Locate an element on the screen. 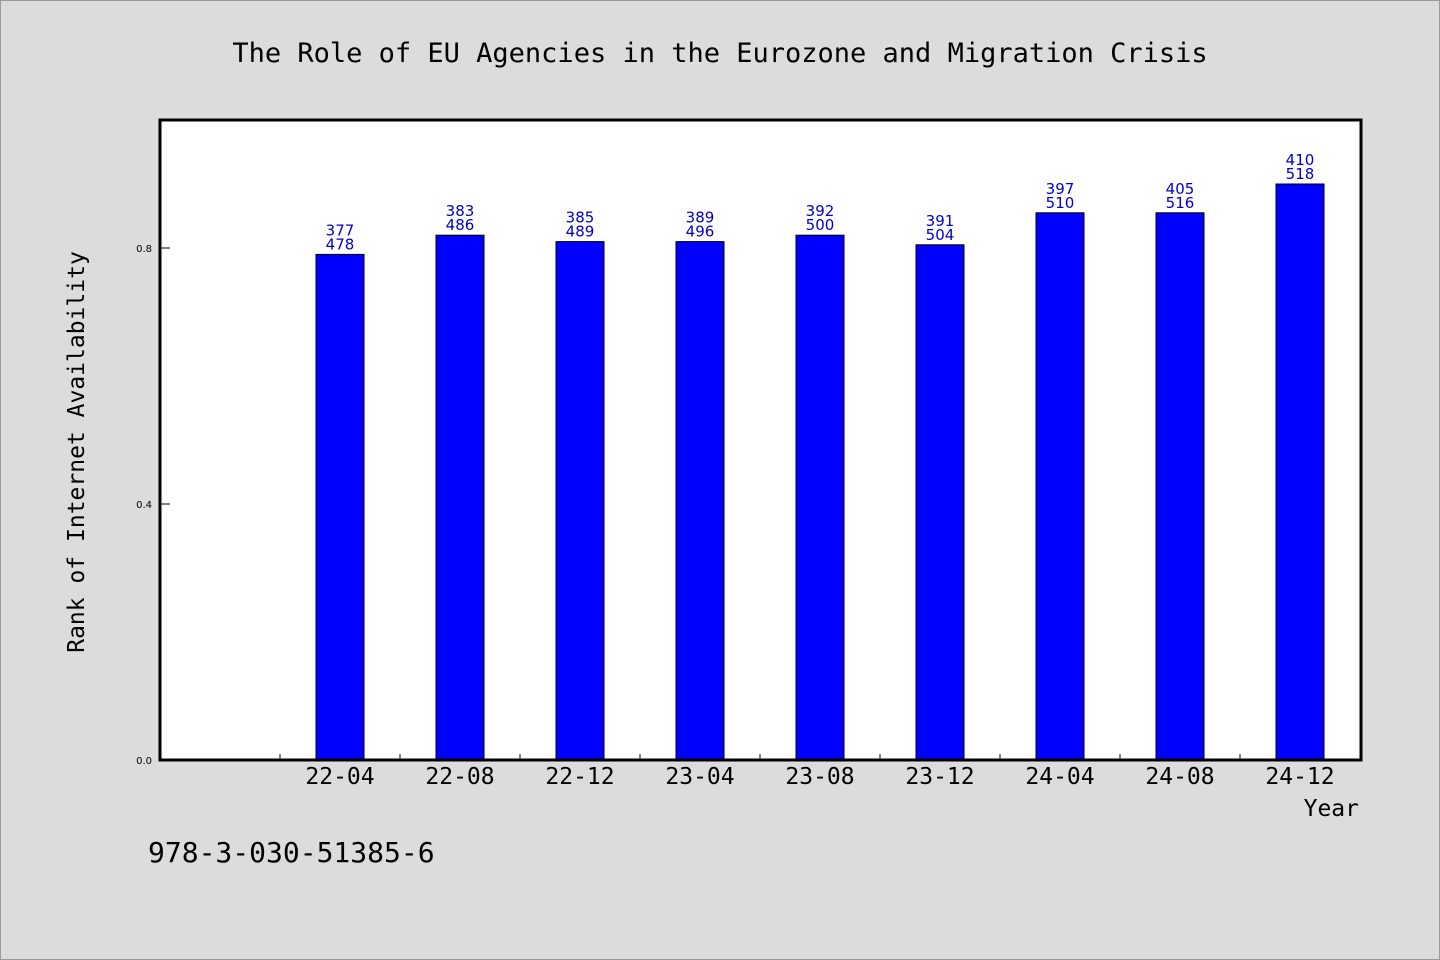 This screenshot has width=1440, height=960. x-tick-label-22-12: 22-12 is located at coordinates (579, 777).